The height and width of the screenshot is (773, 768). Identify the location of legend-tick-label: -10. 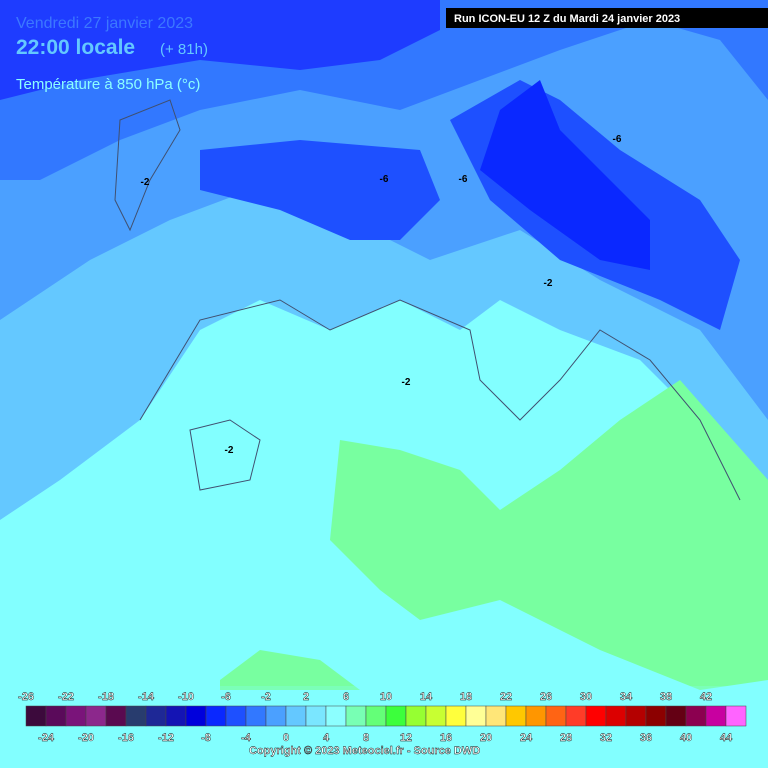
(186, 697).